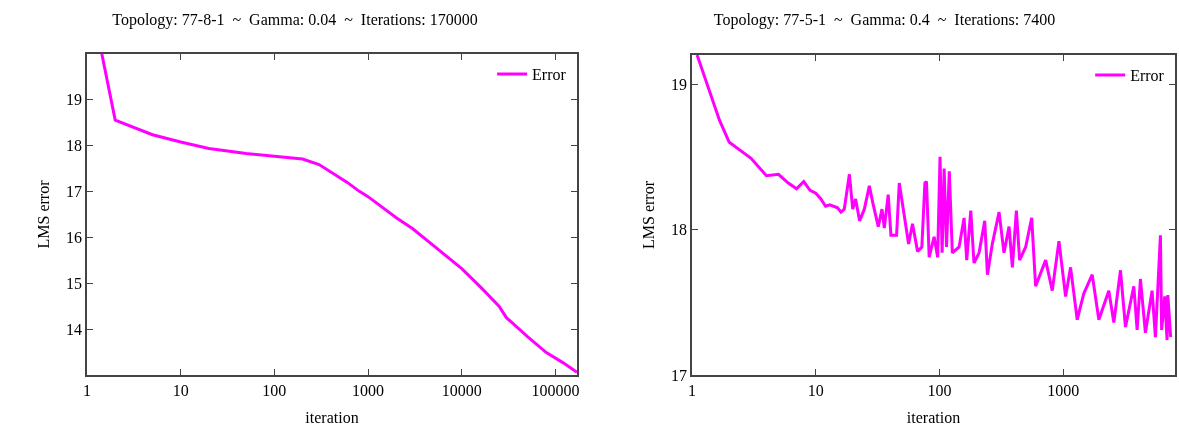 Image resolution: width=1179 pixels, height=437 pixels. What do you see at coordinates (461, 390) in the screenshot?
I see `x-tick-label: 10000` at bounding box center [461, 390].